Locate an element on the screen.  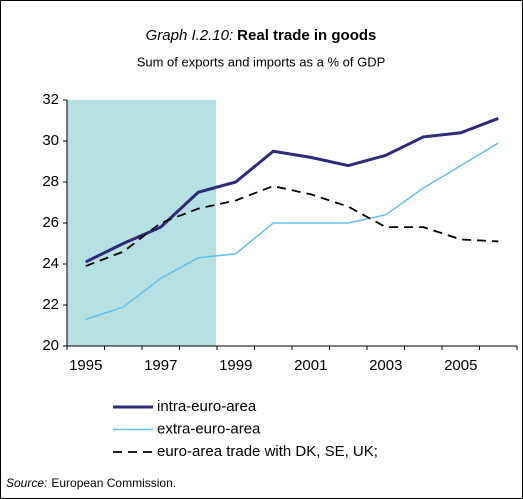
x-tick-label: 1997 is located at coordinates (160, 365).